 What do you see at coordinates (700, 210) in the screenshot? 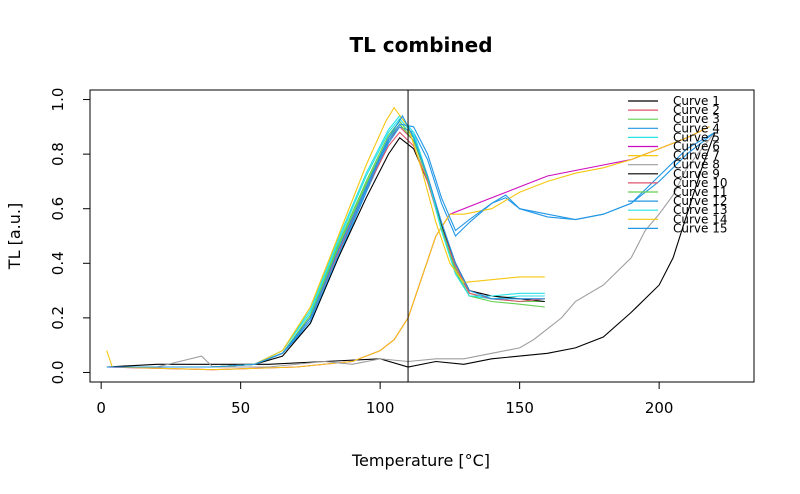
I see `legend-label-13: Curve 13` at bounding box center [700, 210].